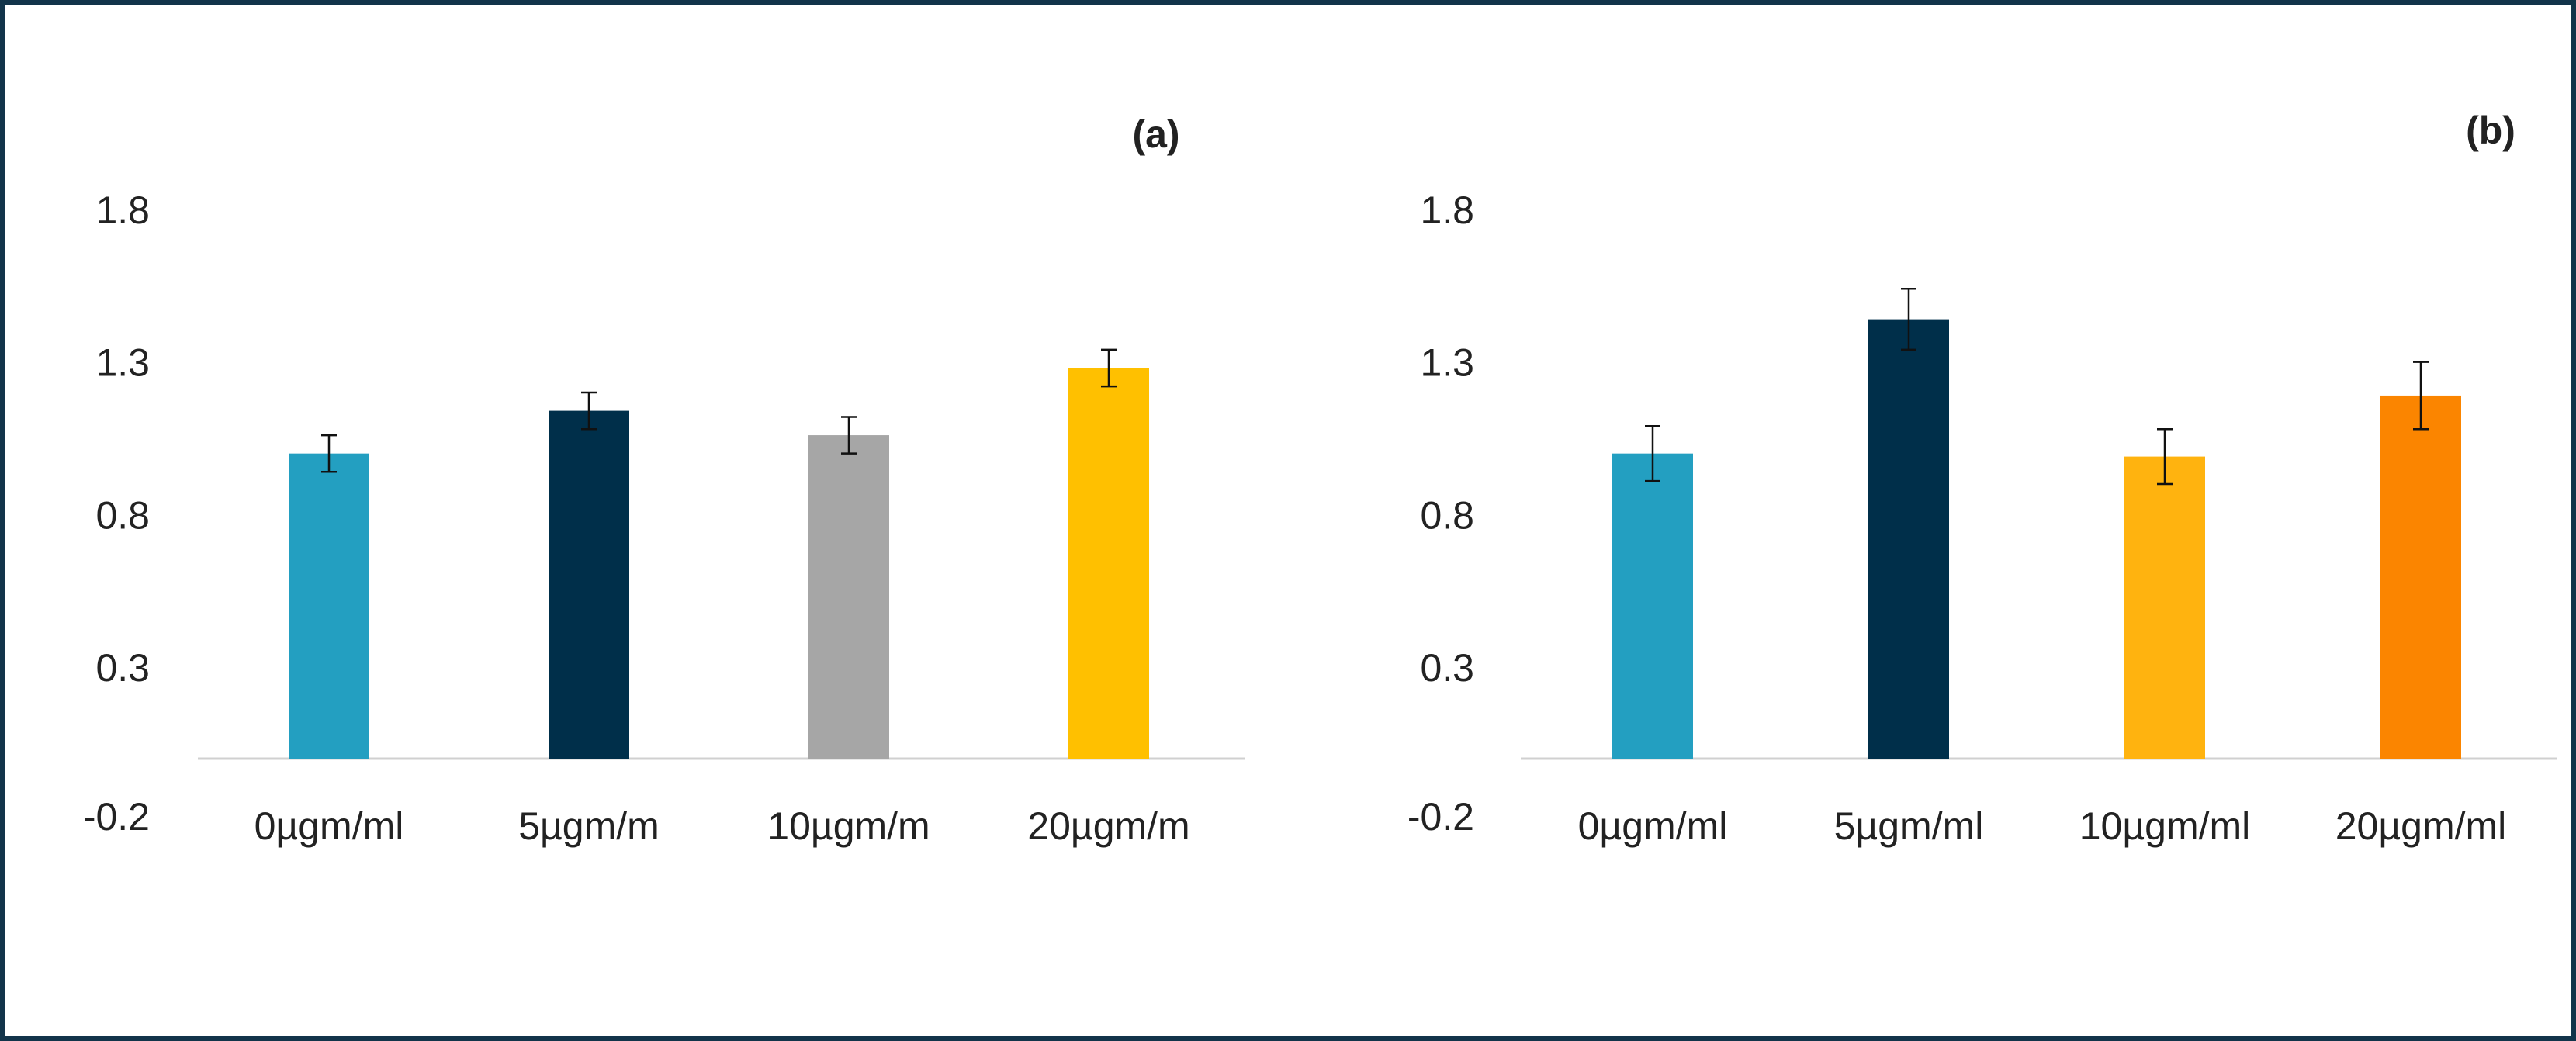 Image resolution: width=2576 pixels, height=1041 pixels. I want to click on panel-title: (b), so click(2490, 130).